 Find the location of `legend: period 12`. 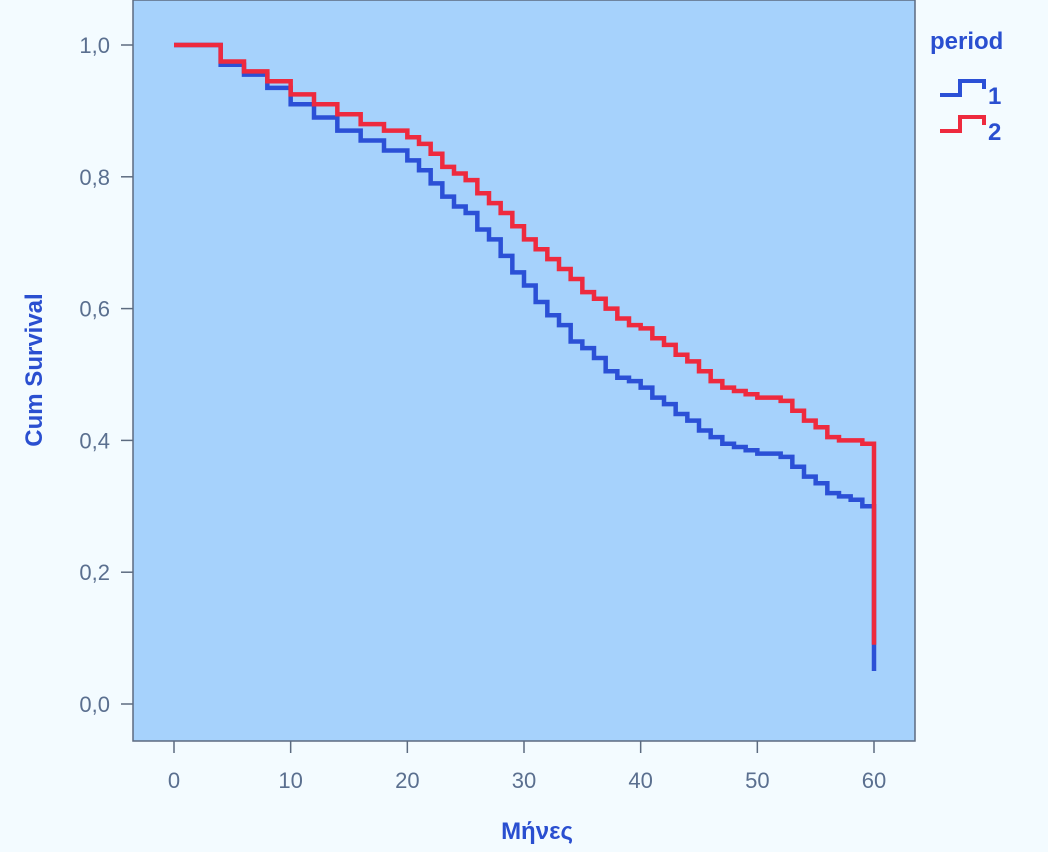

legend: period 12 is located at coordinates (966, 87).